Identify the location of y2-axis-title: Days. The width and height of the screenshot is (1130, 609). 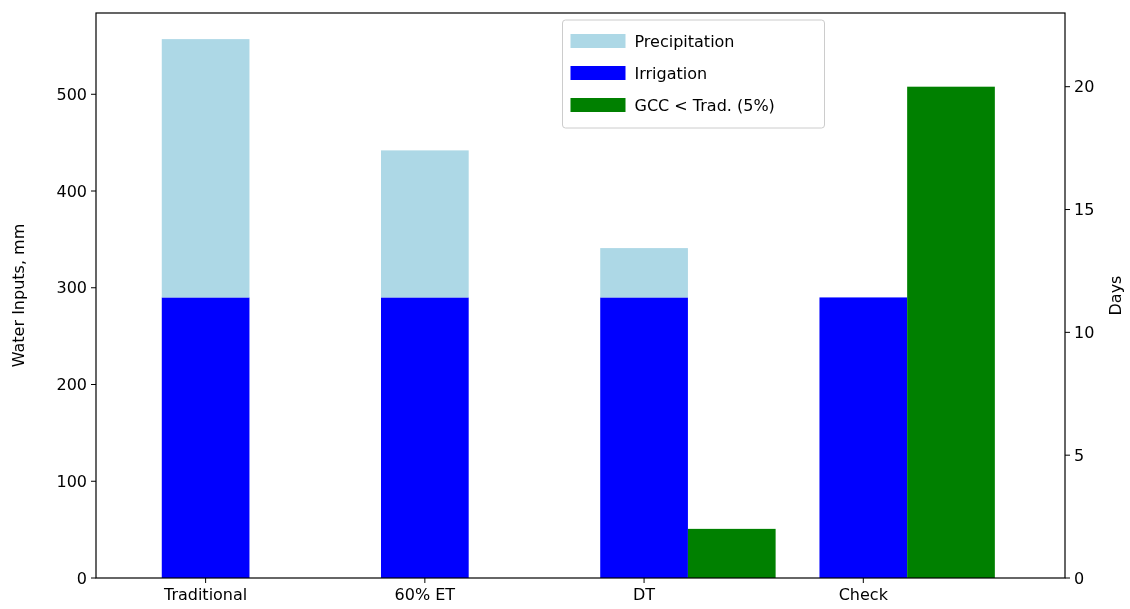
(1115, 295).